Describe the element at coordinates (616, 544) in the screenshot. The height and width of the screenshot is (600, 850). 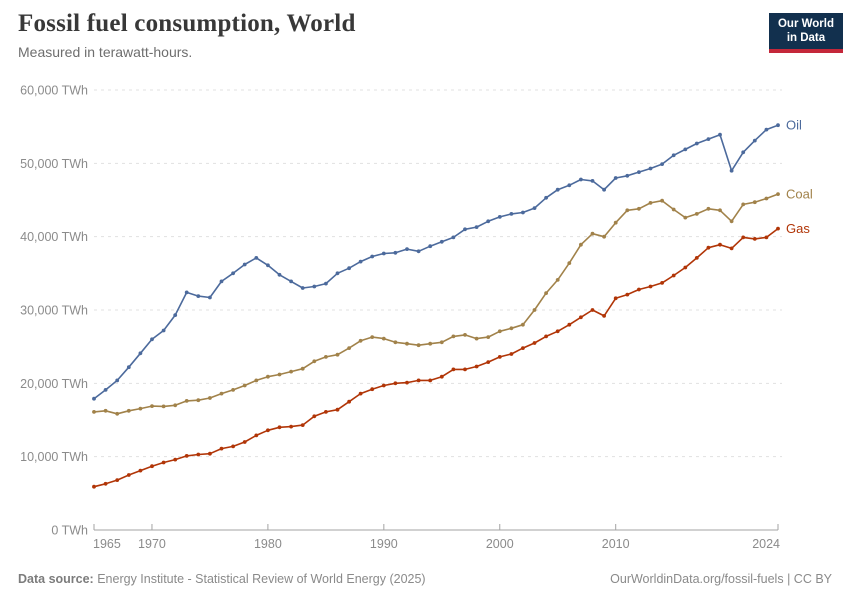
I see `x-tick-label: 2010` at that location.